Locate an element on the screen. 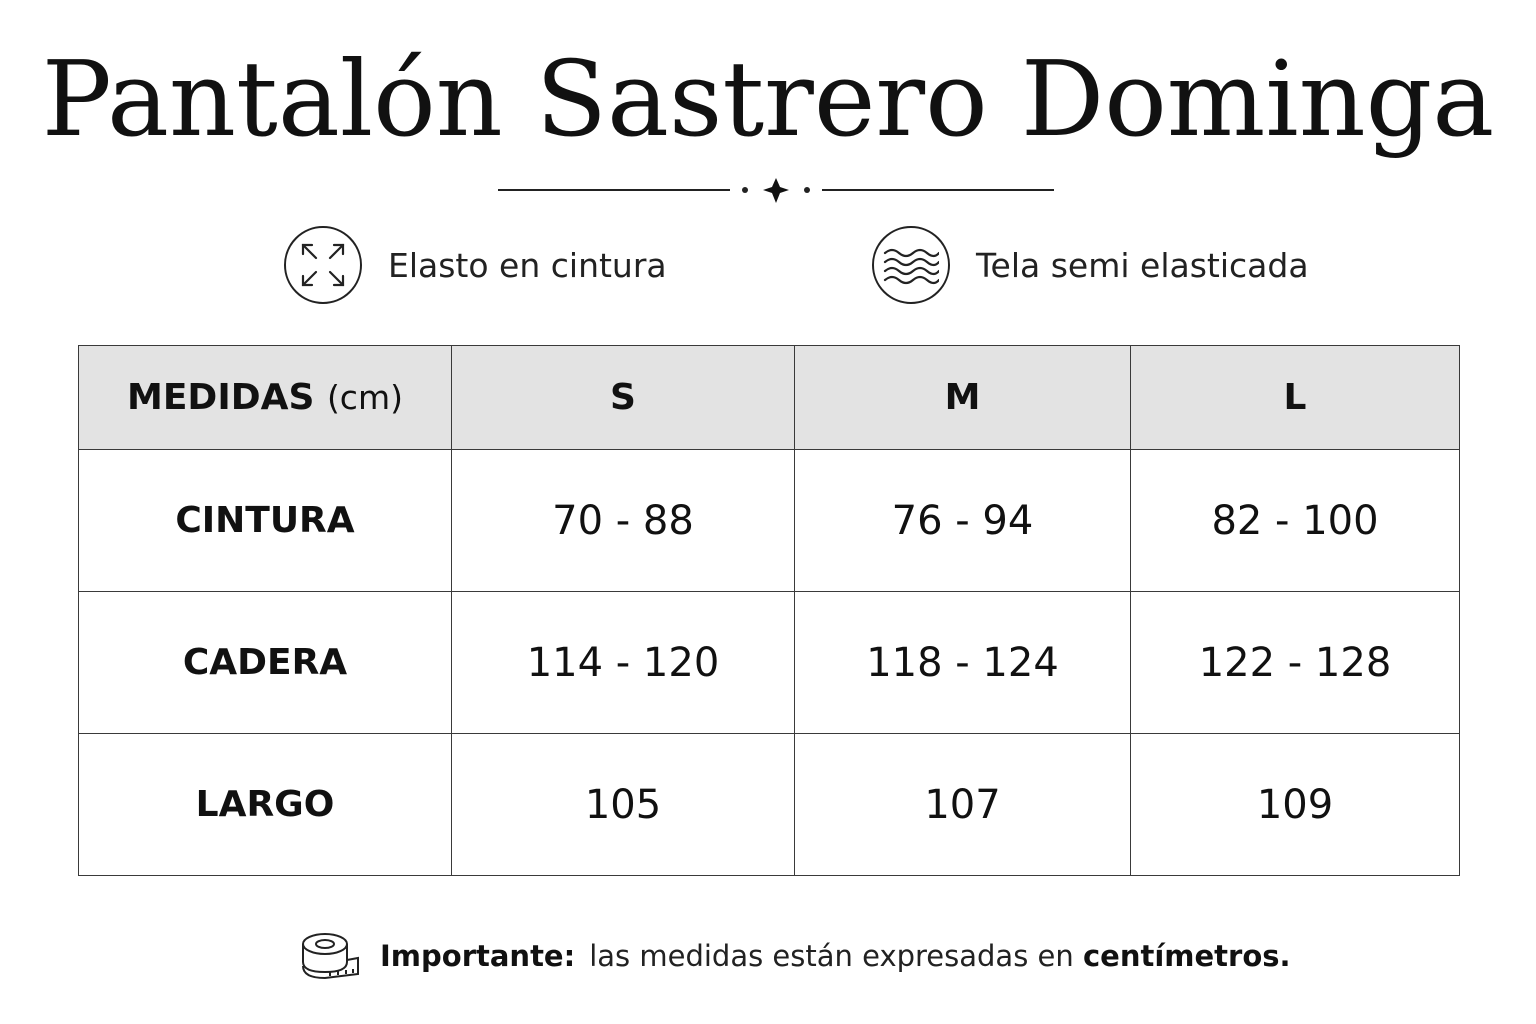  row-label-cintura: CINTURA is located at coordinates (265, 520).